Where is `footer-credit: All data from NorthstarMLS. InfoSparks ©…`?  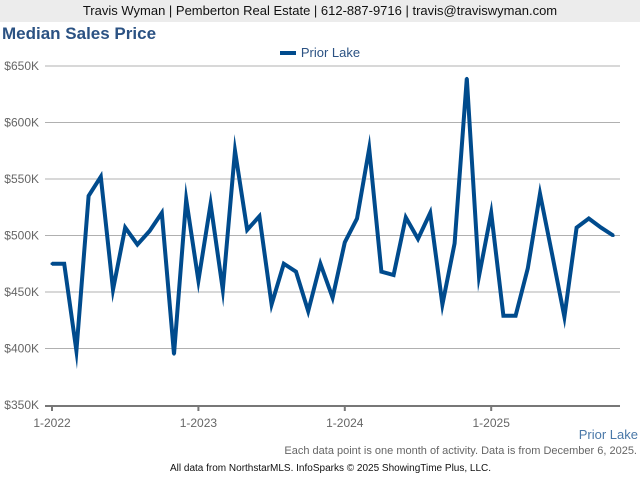
footer-credit: All data from NorthstarMLS. InfoSparks ©… is located at coordinates (331, 468).